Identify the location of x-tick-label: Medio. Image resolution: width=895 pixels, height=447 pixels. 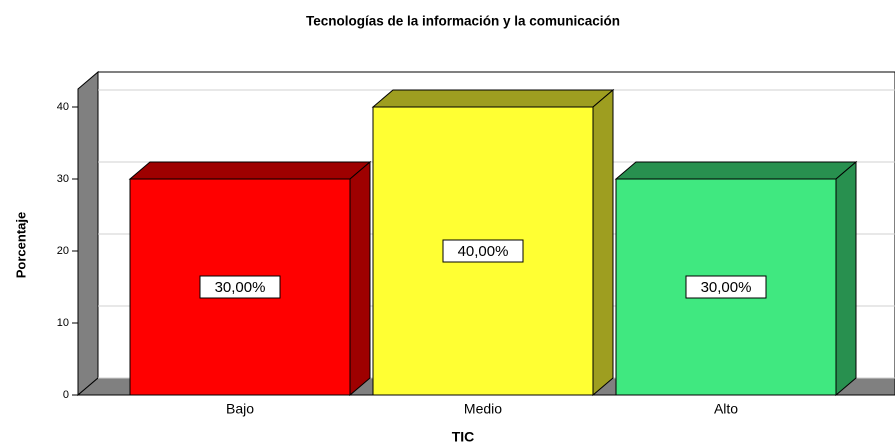
(483, 409).